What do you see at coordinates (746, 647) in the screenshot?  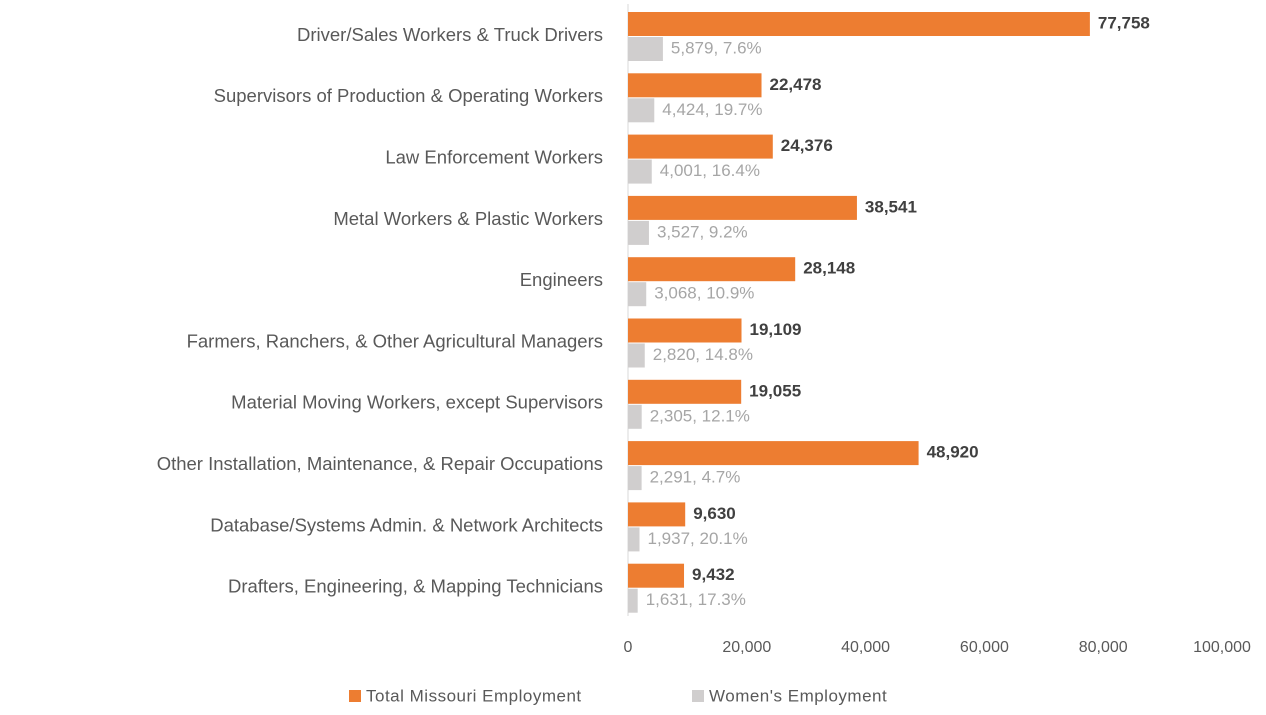 I see `x-tick-label: 20,000` at bounding box center [746, 647].